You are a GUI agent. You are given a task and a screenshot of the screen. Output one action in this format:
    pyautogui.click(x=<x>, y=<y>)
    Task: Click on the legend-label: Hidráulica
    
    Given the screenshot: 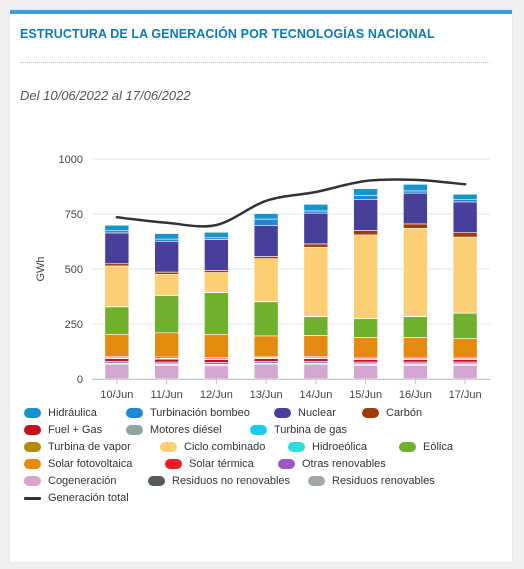 What is the action you would take?
    pyautogui.click(x=72, y=413)
    